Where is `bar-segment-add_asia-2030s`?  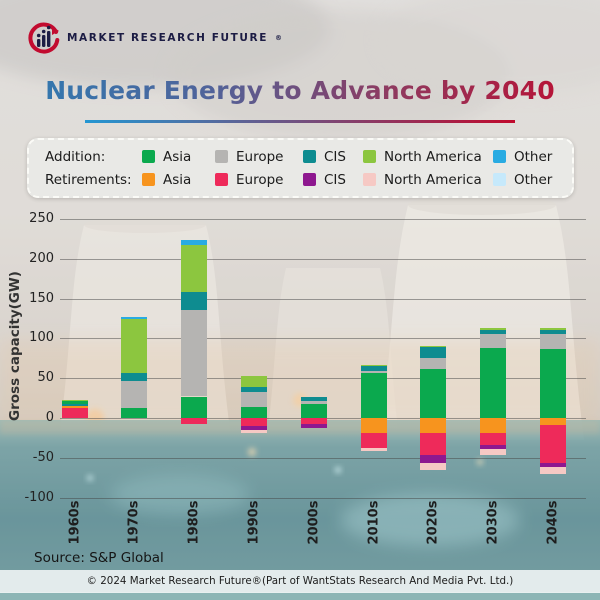 bar-segment-add_asia-2030s is located at coordinates (493, 382).